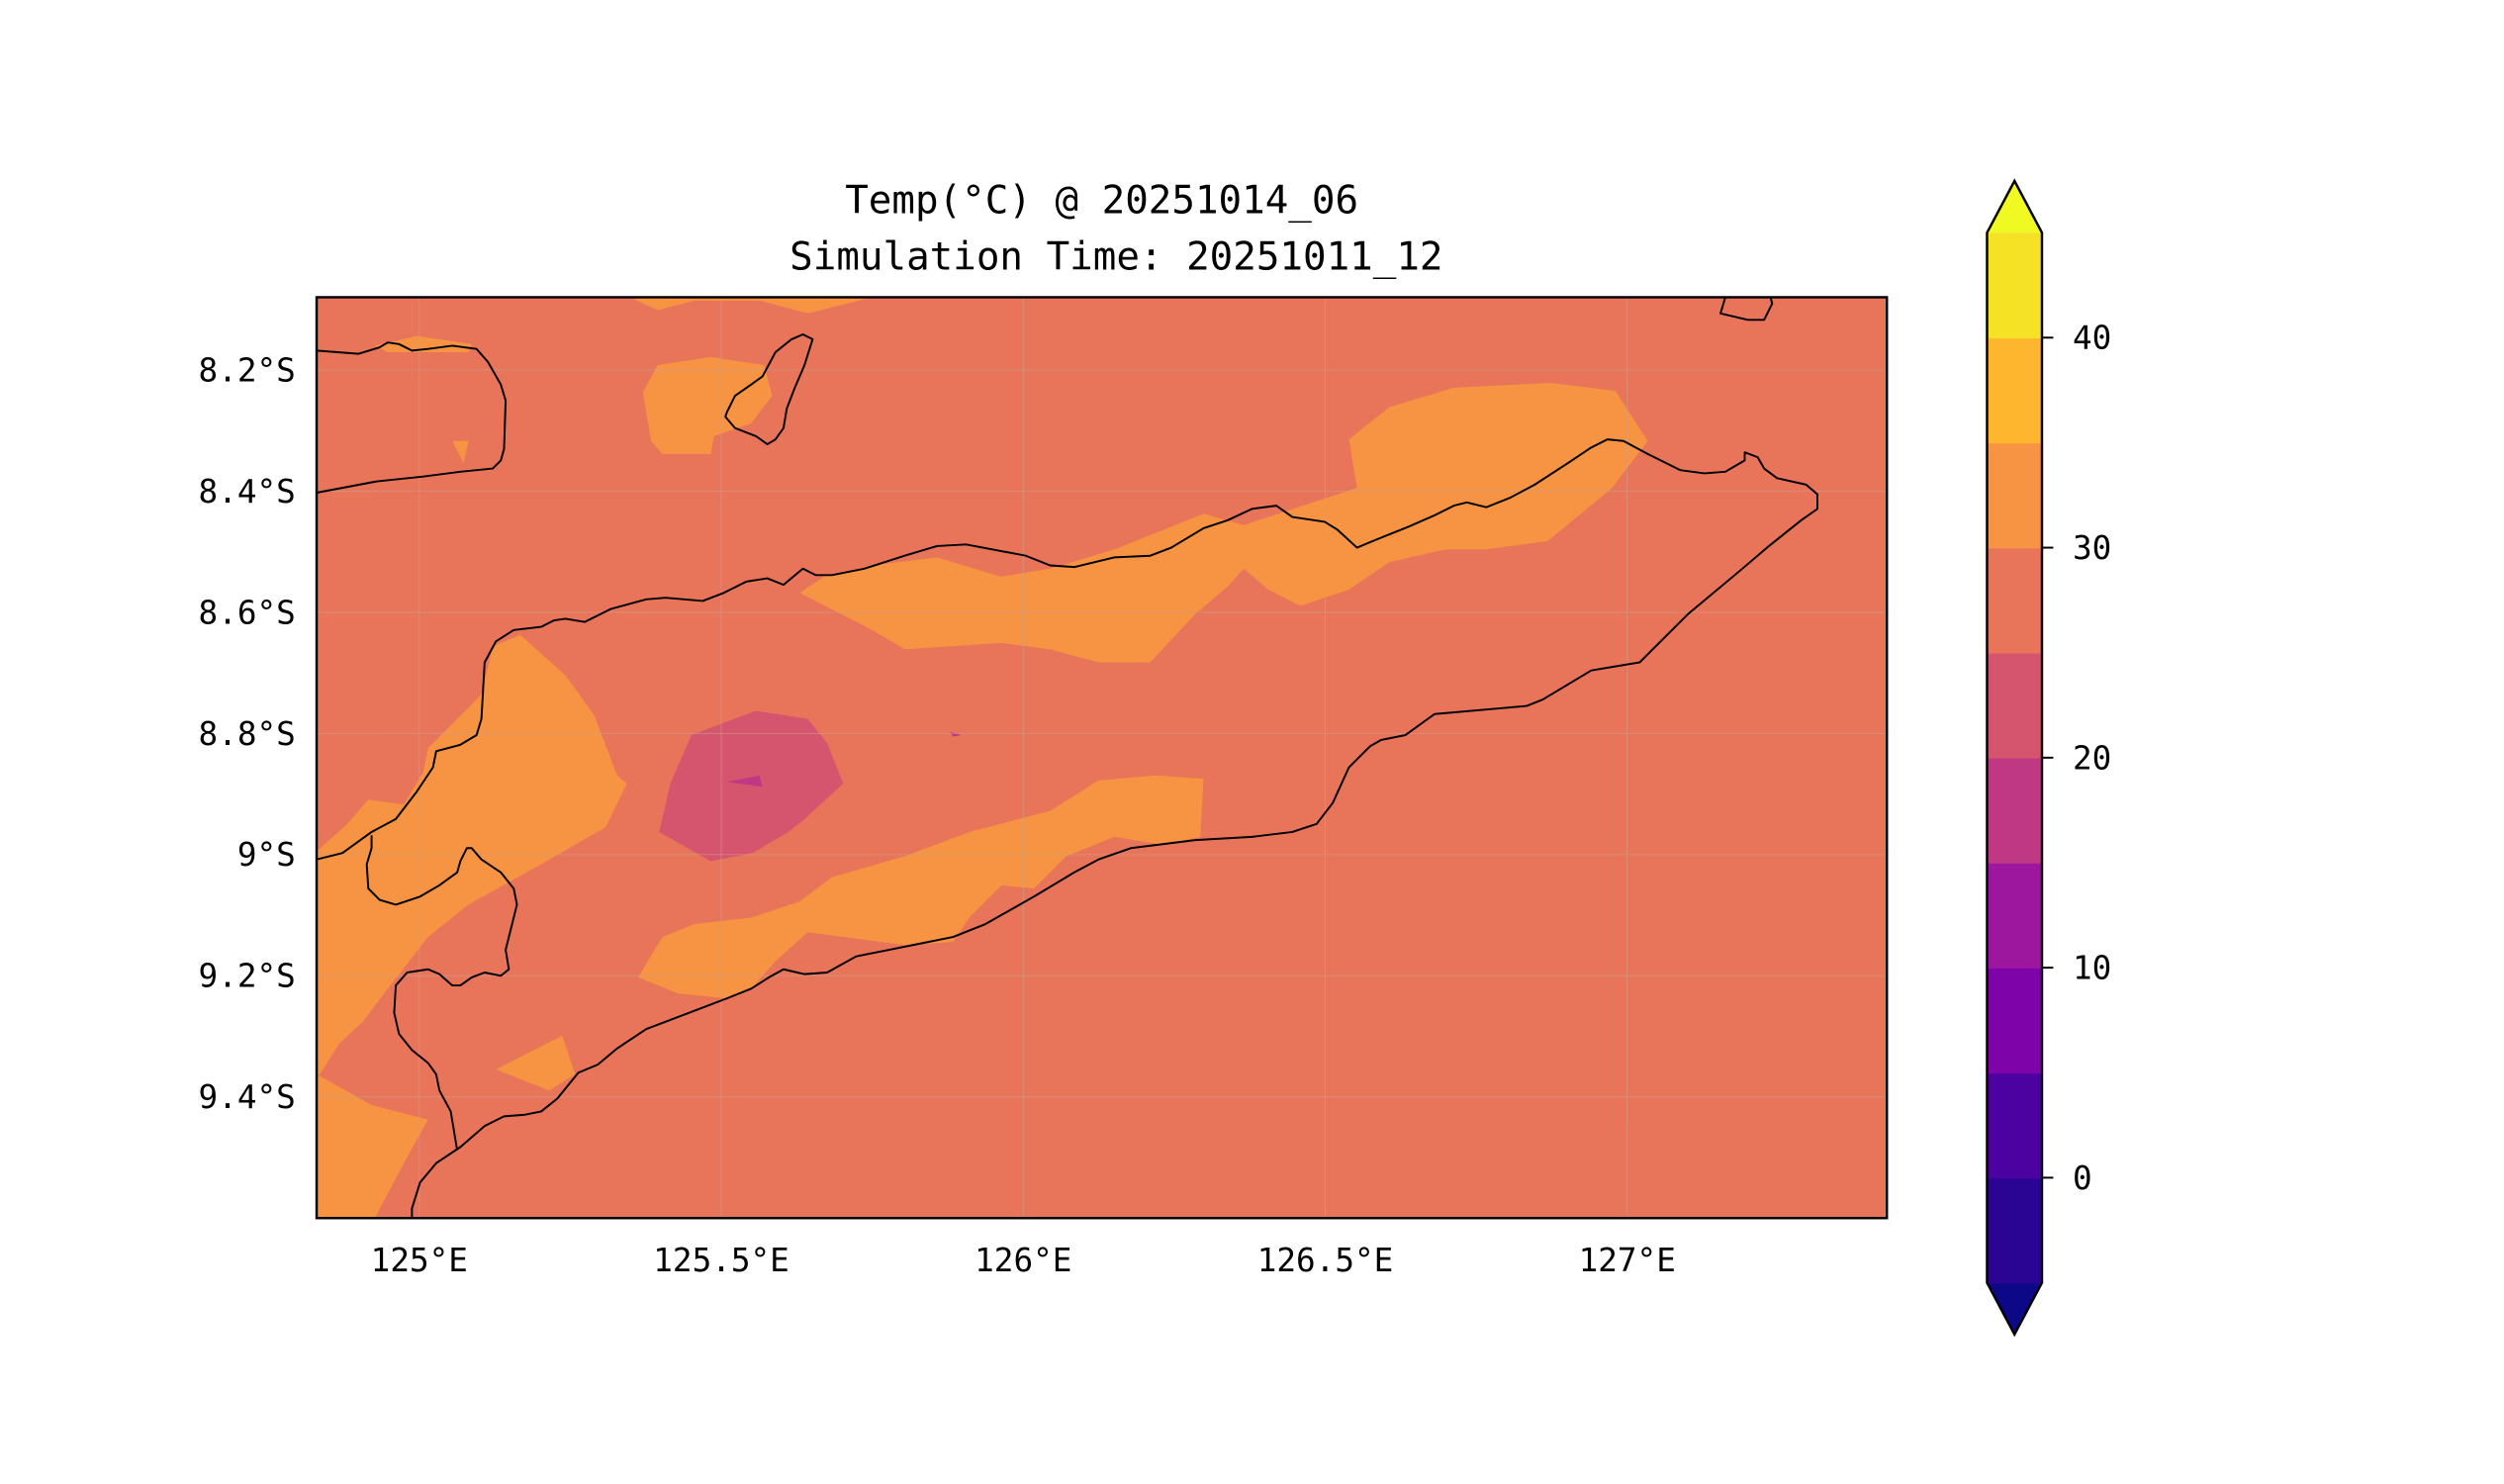 This screenshot has height=1484, width=2504. I want to click on field-30-35-top-strip, so click(751, 305).